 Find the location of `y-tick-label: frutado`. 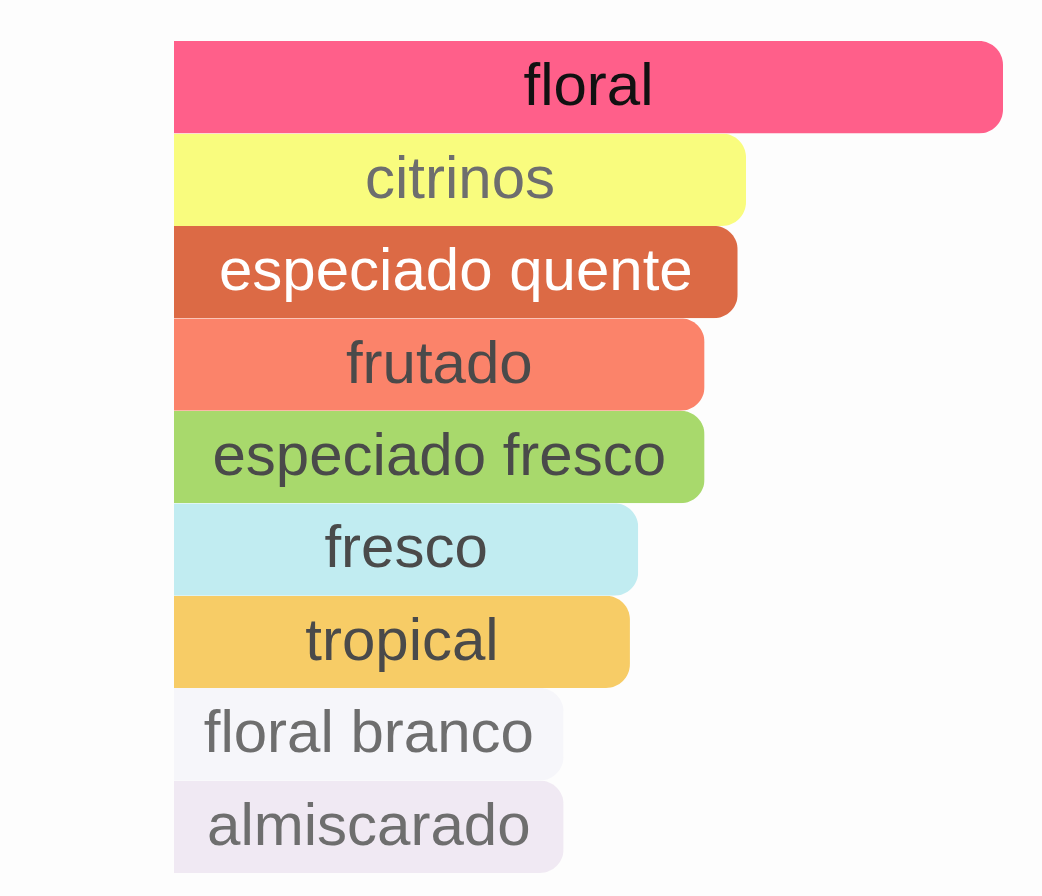

y-tick-label: frutado is located at coordinates (439, 362).